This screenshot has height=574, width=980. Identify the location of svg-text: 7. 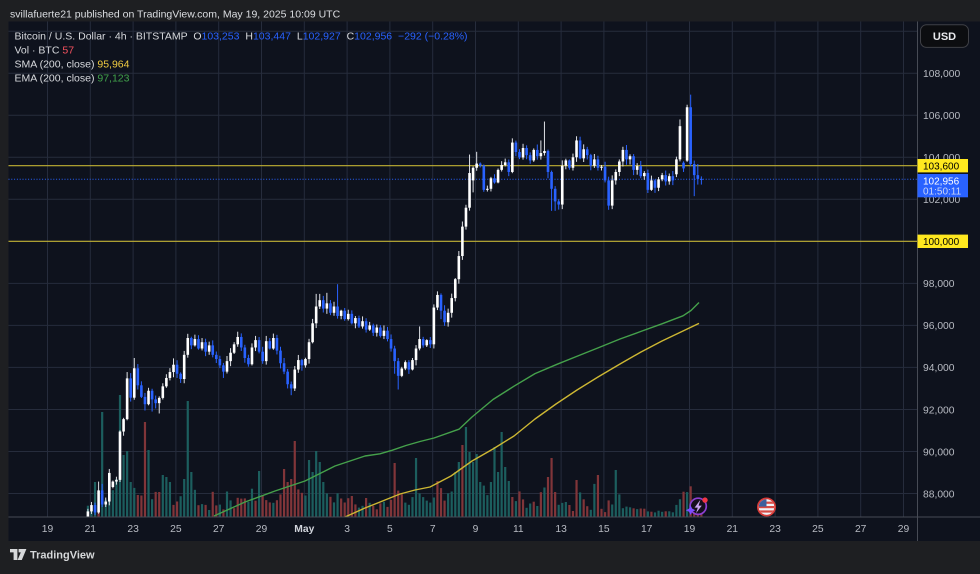
(433, 529).